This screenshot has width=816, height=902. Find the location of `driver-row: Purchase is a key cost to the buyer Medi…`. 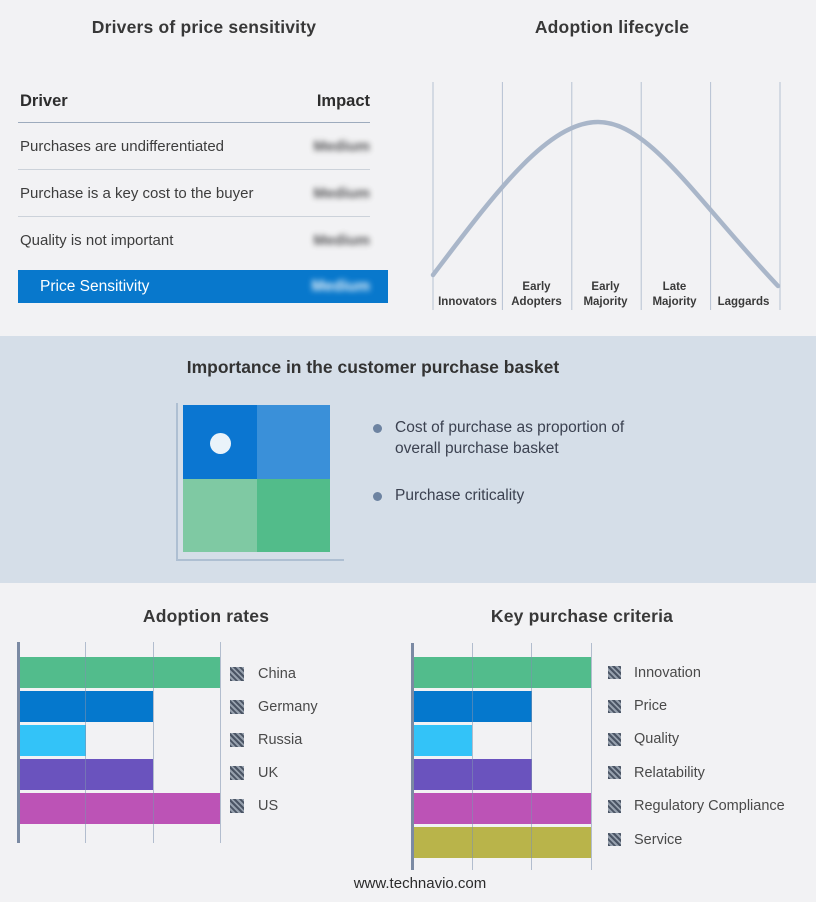

driver-row: Purchase is a key cost to the buyer Medi… is located at coordinates (194, 193).